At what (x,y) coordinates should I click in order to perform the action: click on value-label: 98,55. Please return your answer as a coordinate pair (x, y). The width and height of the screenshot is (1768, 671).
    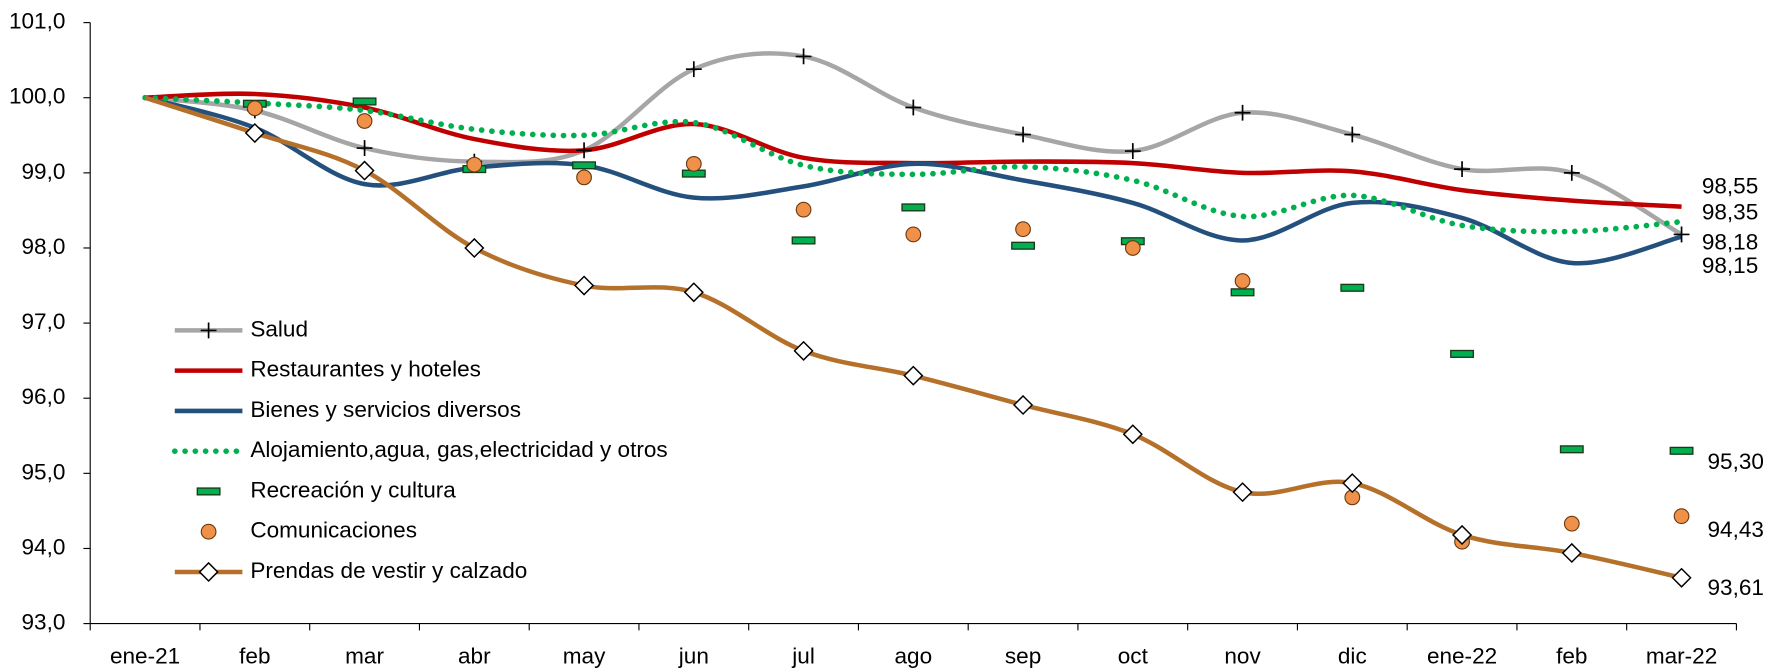
    Looking at the image, I should click on (1730, 185).